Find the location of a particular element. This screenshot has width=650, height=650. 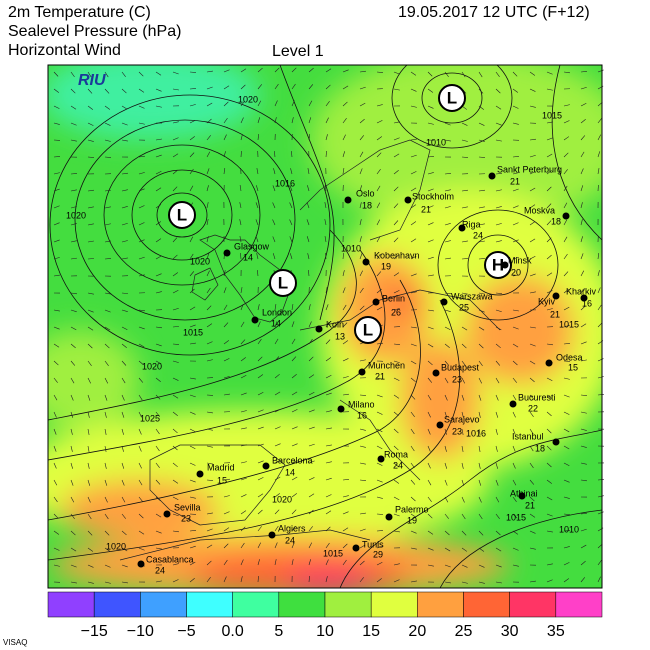

city-temp: 16 is located at coordinates (587, 303).